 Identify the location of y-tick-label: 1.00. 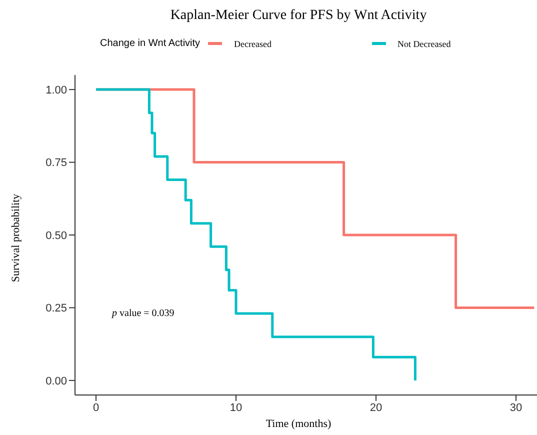
(56, 90).